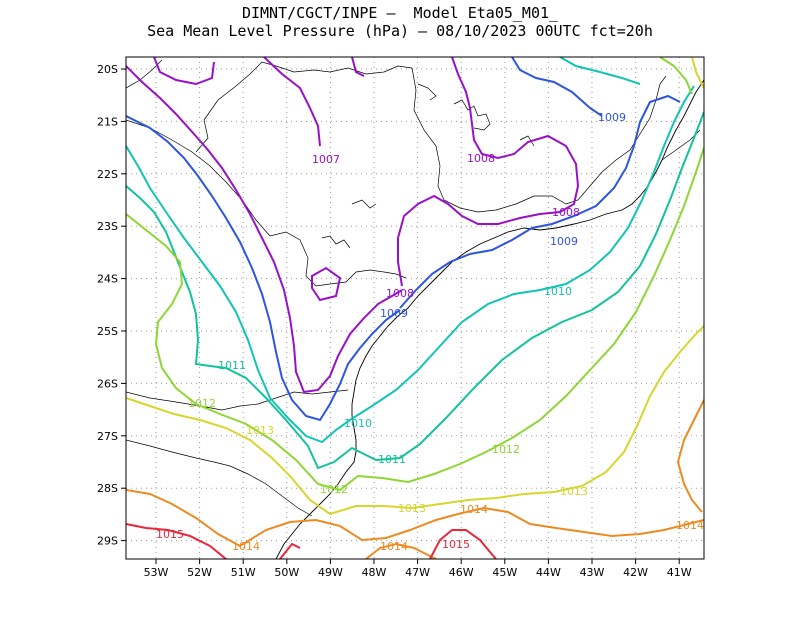  Describe the element at coordinates (107, 69) in the screenshot. I see `lat-tick-label: 20S` at that location.